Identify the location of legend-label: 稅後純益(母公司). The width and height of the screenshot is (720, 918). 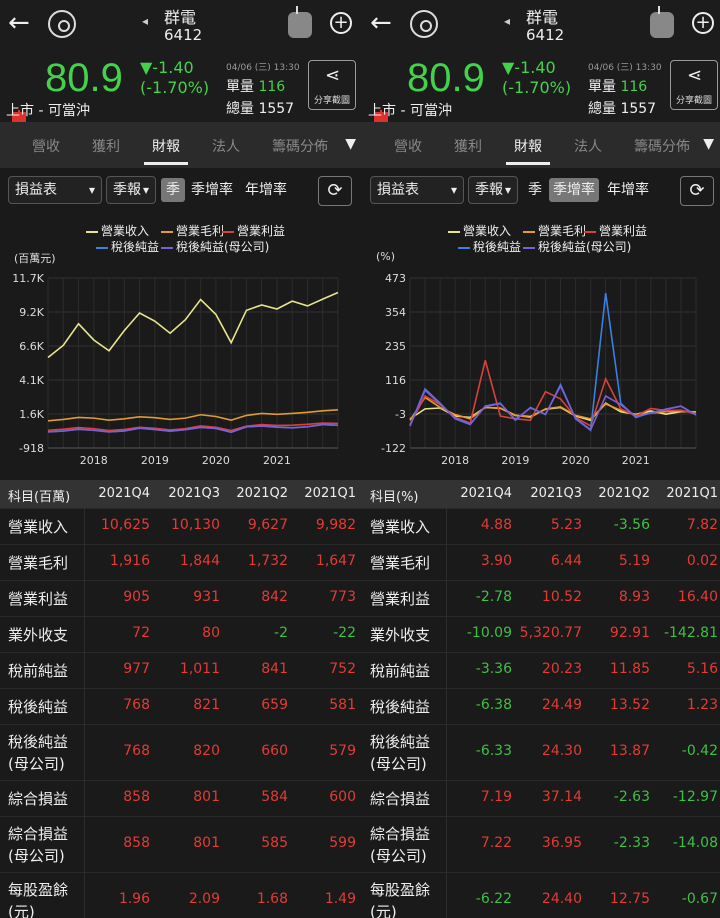
(585, 247).